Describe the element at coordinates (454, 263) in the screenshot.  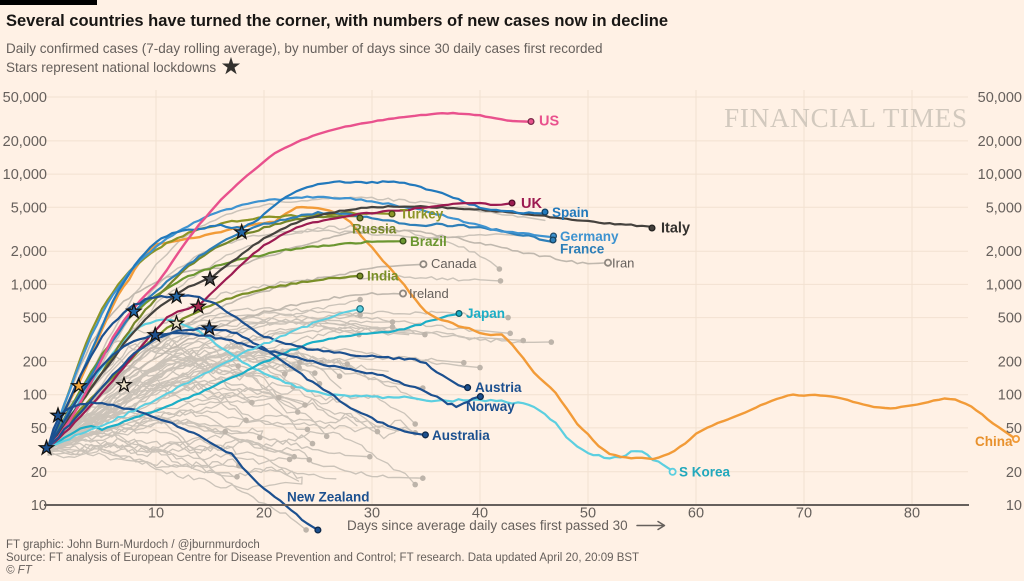
I see `svg-text: Canada` at that location.